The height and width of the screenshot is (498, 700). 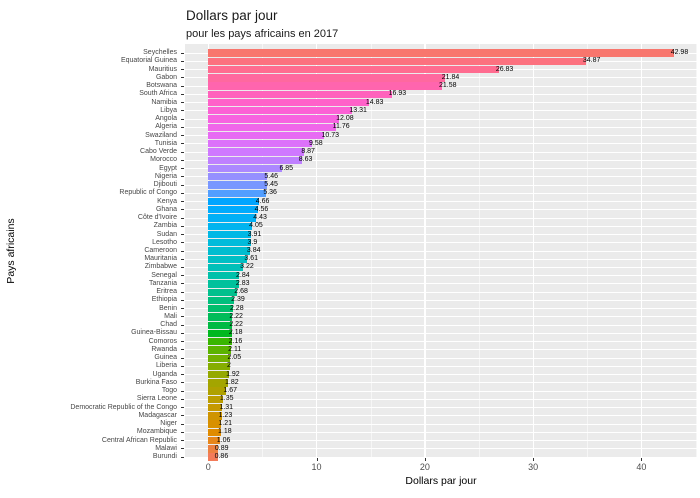 What do you see at coordinates (241, 292) in the screenshot?
I see `bar-value-label: 2.68` at bounding box center [241, 292].